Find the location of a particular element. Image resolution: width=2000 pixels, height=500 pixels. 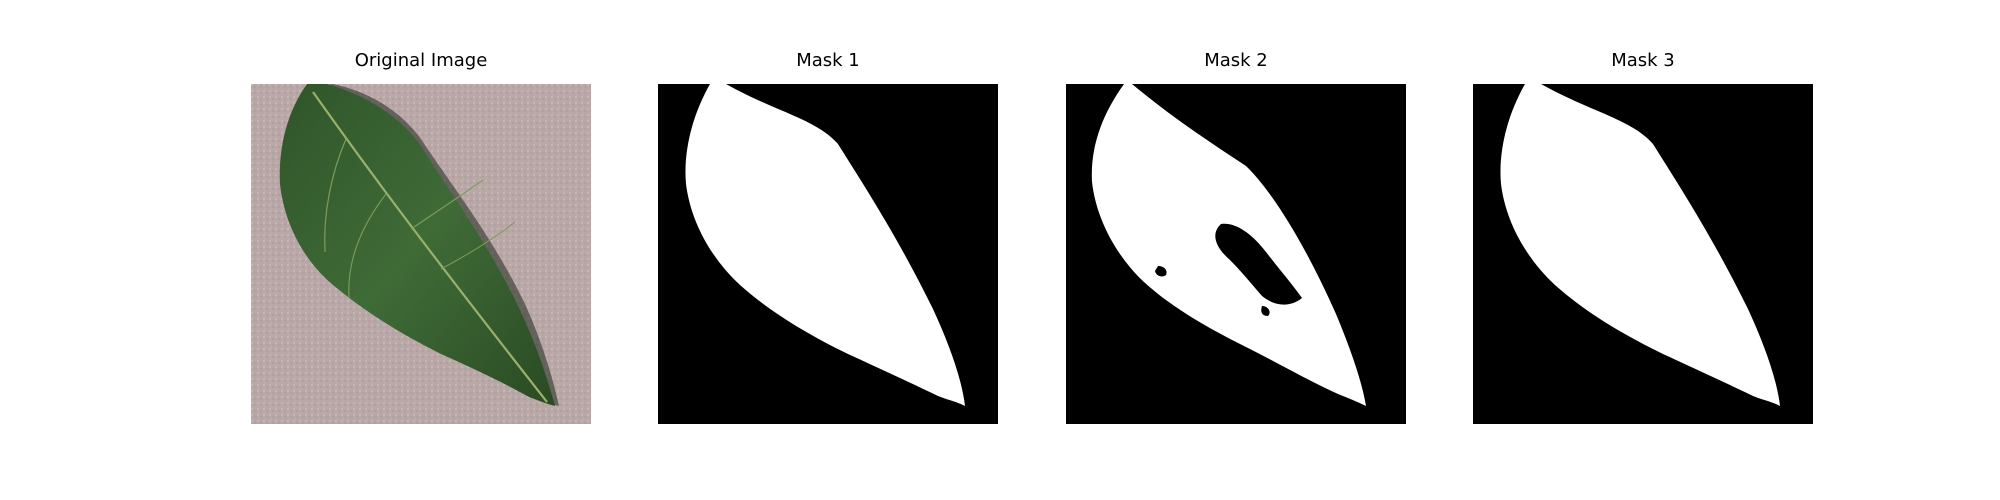

leaf-midrib is located at coordinates (430, 247).